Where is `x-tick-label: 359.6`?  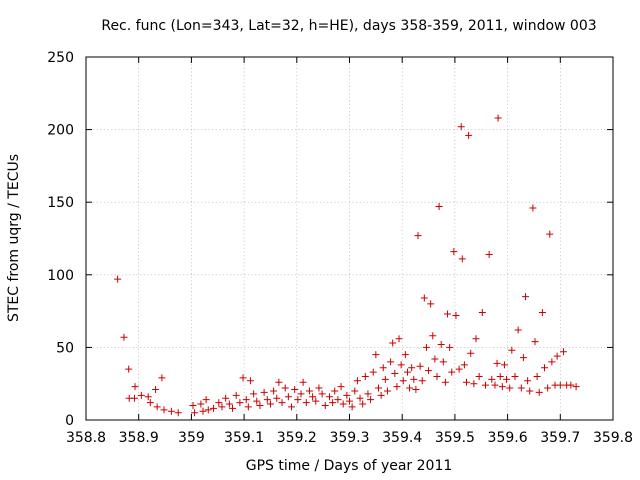
x-tick-label: 359.6 is located at coordinates (508, 438).